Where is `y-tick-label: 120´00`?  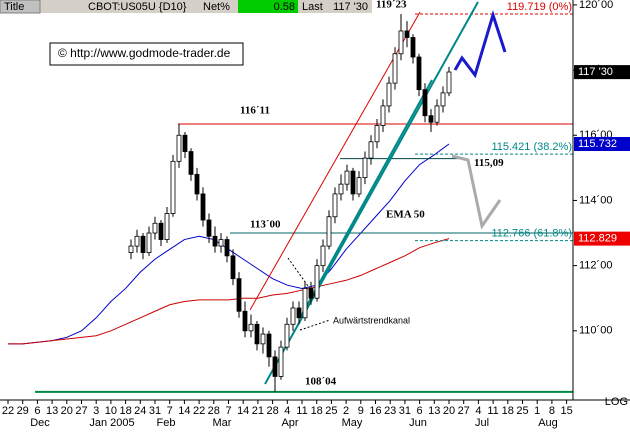
y-tick-label: 120´00 is located at coordinates (596, 5).